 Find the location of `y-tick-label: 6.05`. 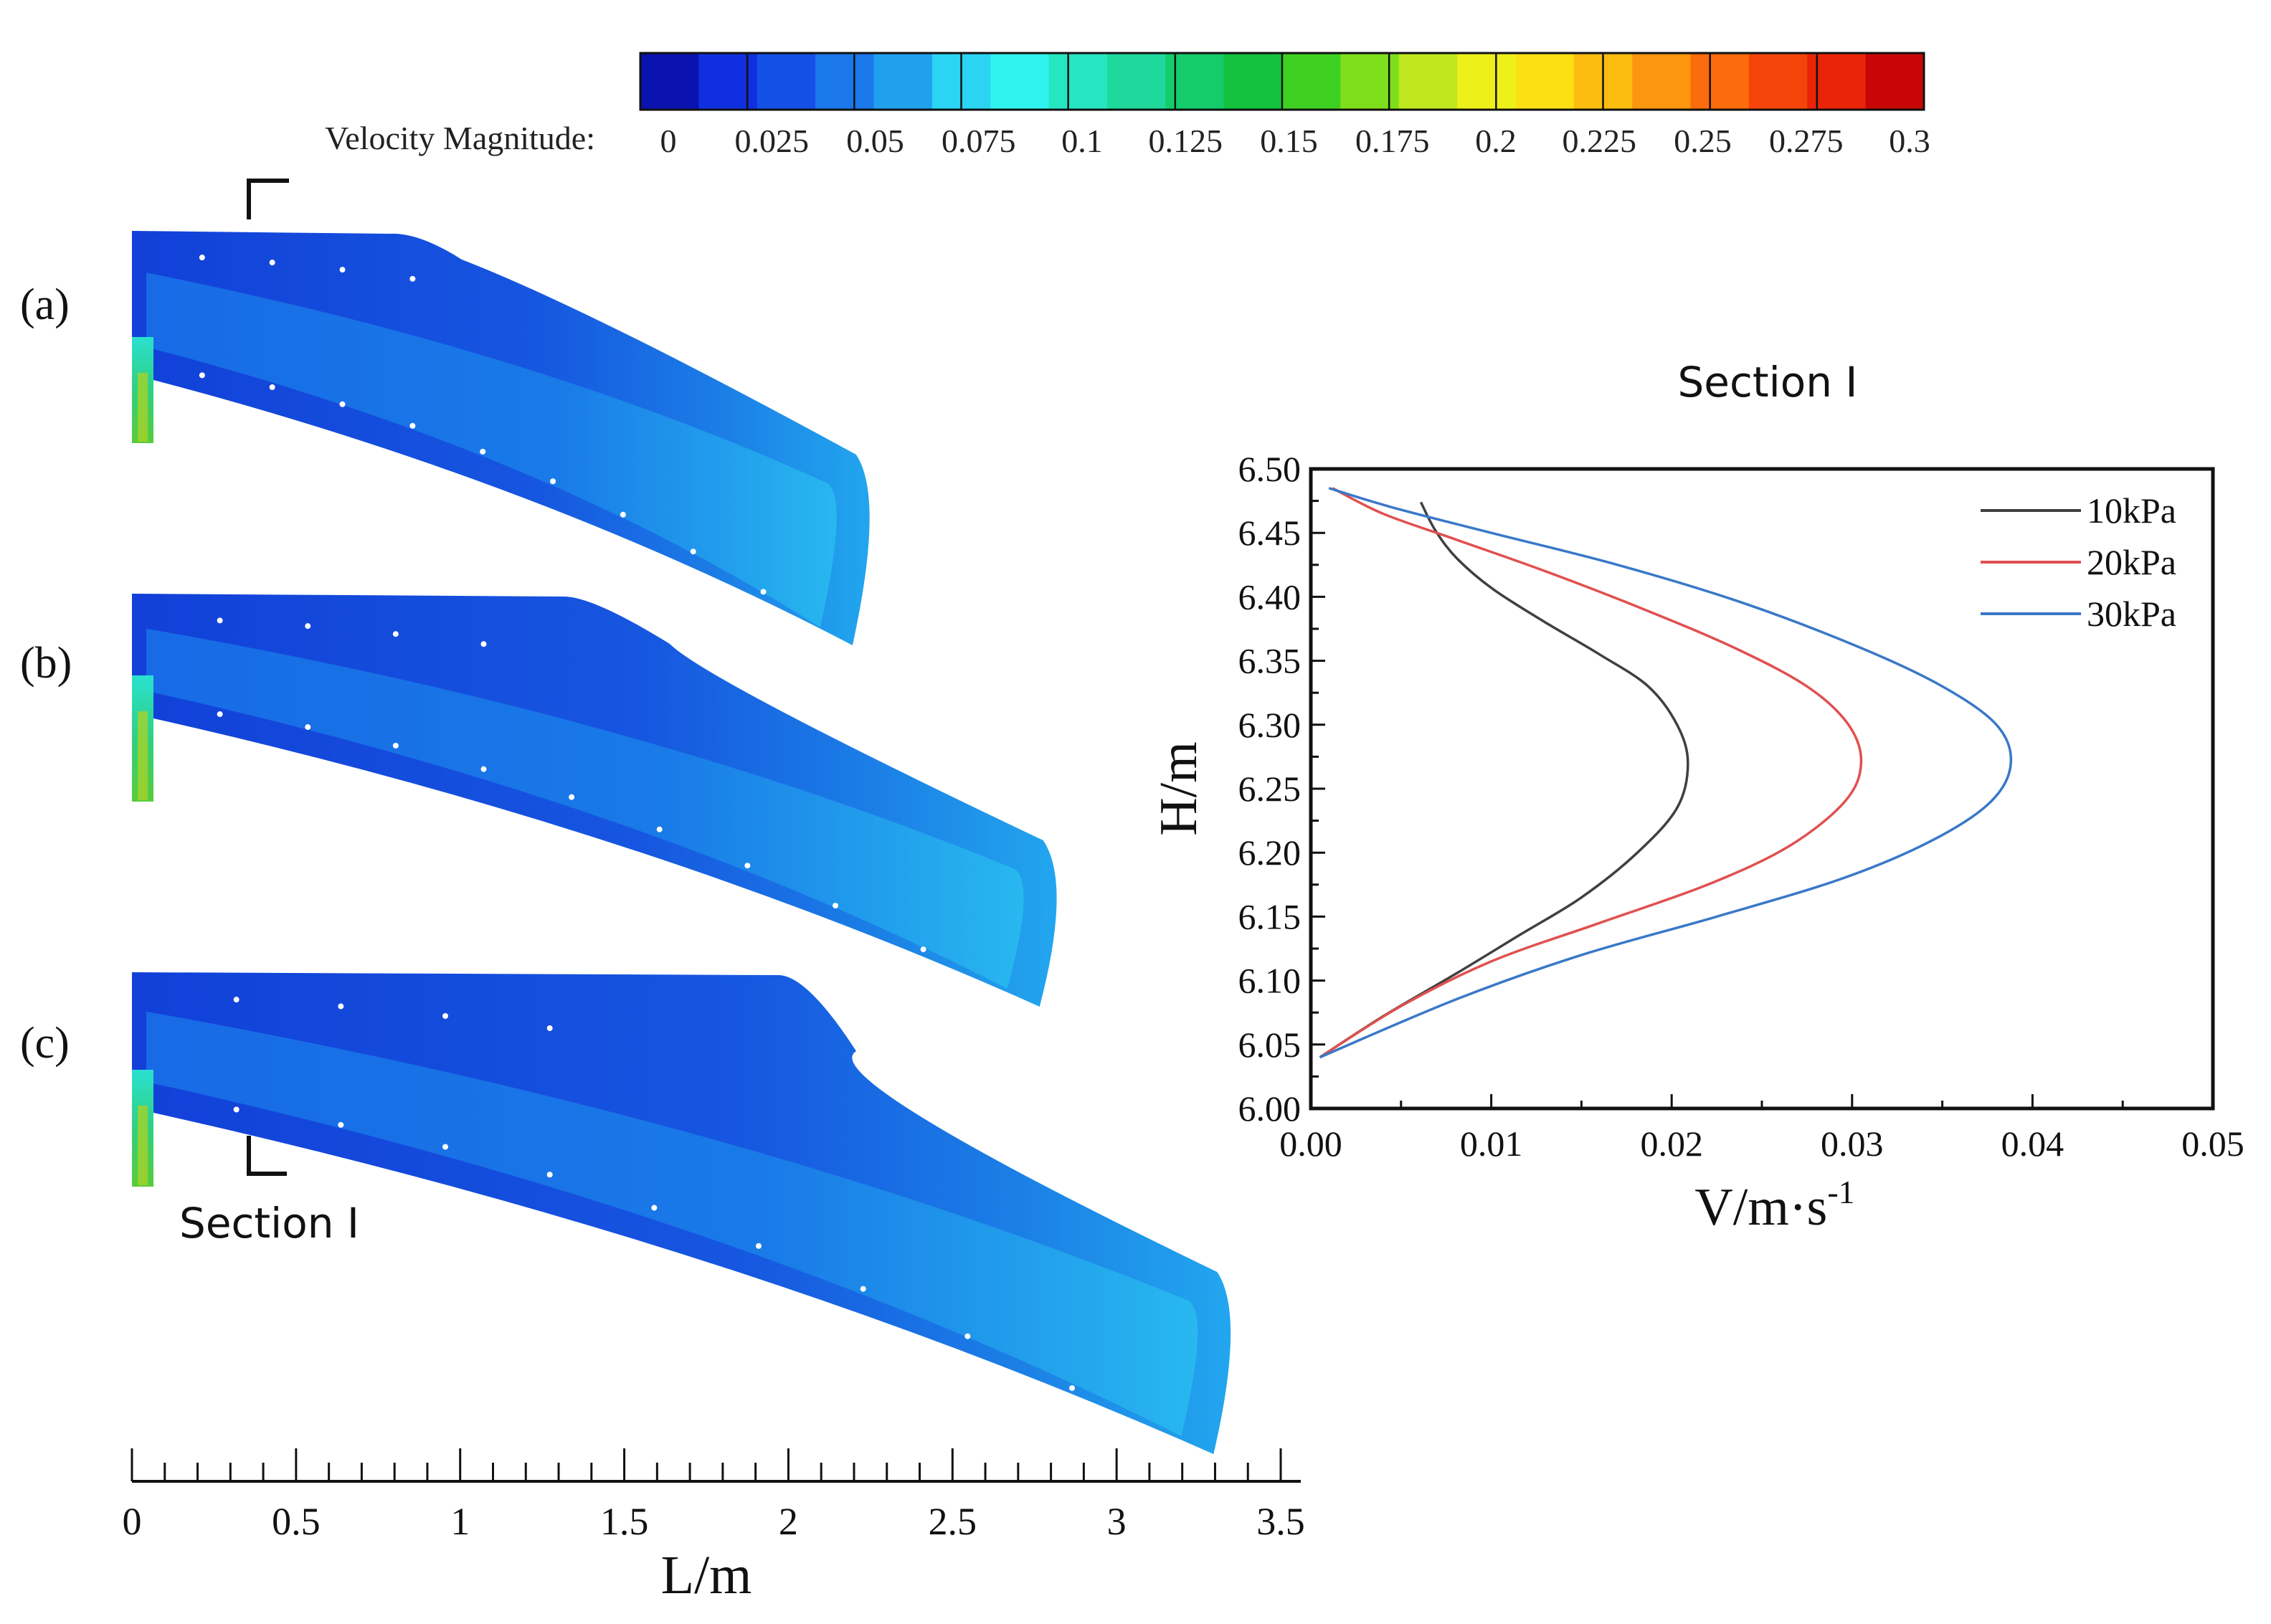

y-tick-label: 6.05 is located at coordinates (1270, 1045).